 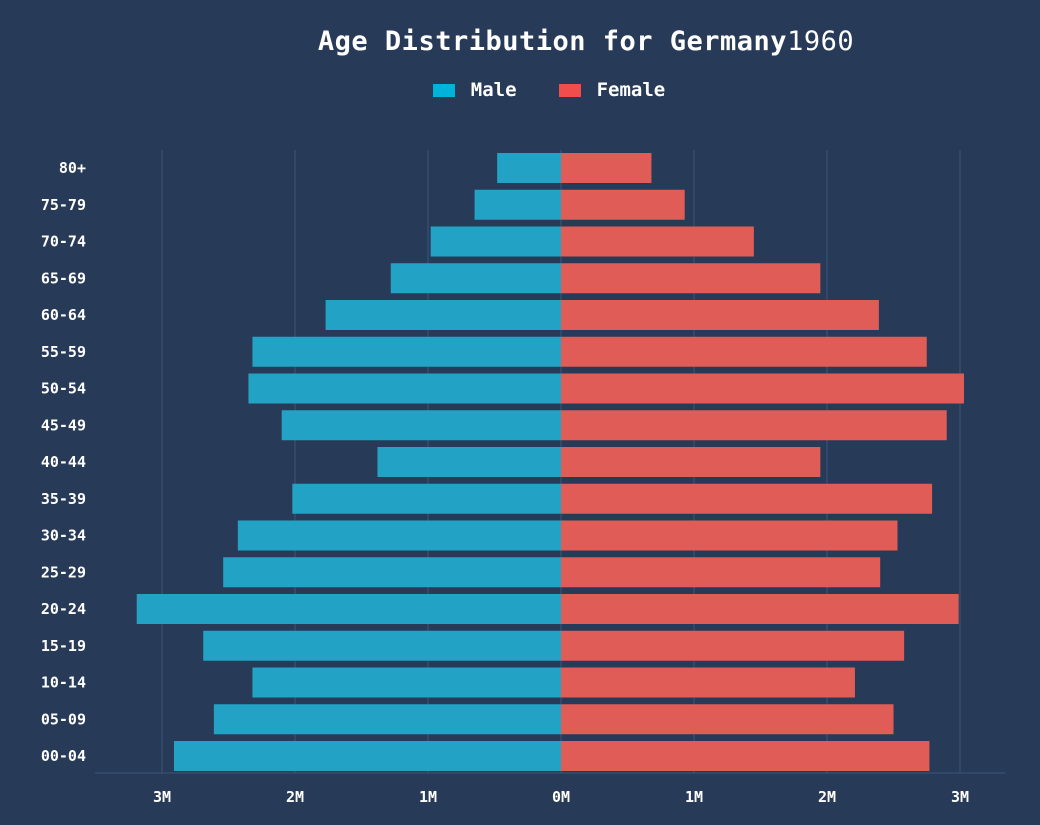 What do you see at coordinates (63, 389) in the screenshot?
I see `y-tick-label-50-54: 50-54` at bounding box center [63, 389].